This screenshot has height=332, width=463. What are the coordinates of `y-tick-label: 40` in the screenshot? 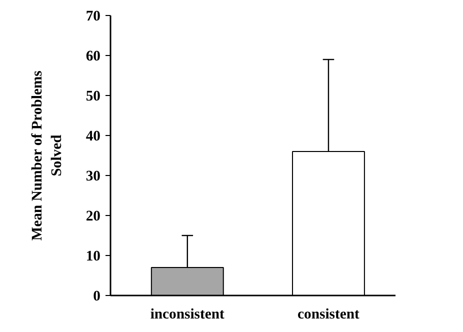 It's located at (93, 136).